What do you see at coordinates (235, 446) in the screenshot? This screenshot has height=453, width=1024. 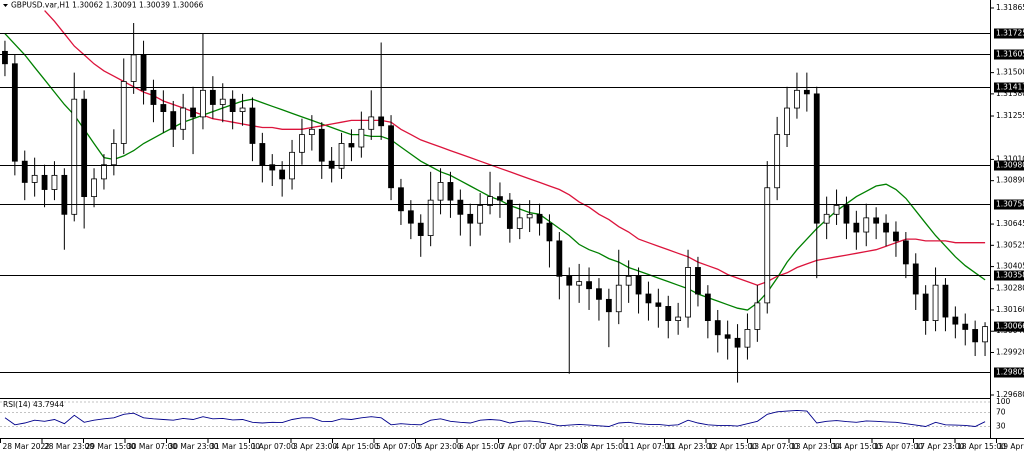 I see `x-tick-label: 31 Mar 15:00` at bounding box center [235, 446].